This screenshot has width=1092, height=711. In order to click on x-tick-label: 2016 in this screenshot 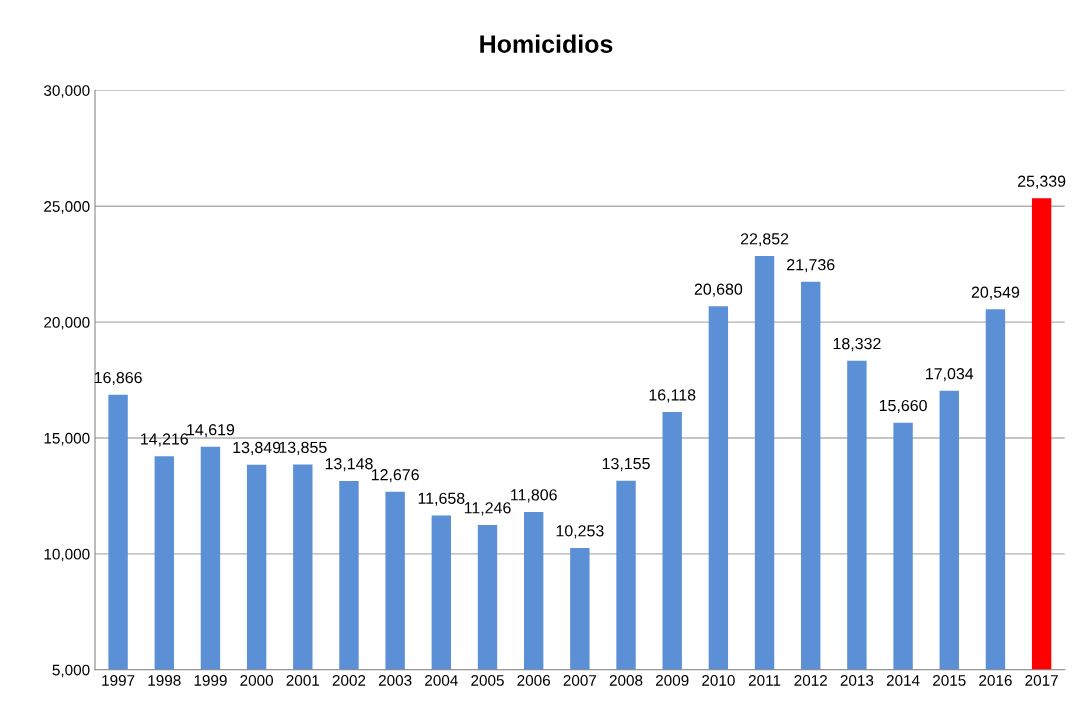, I will do `click(995, 680)`.